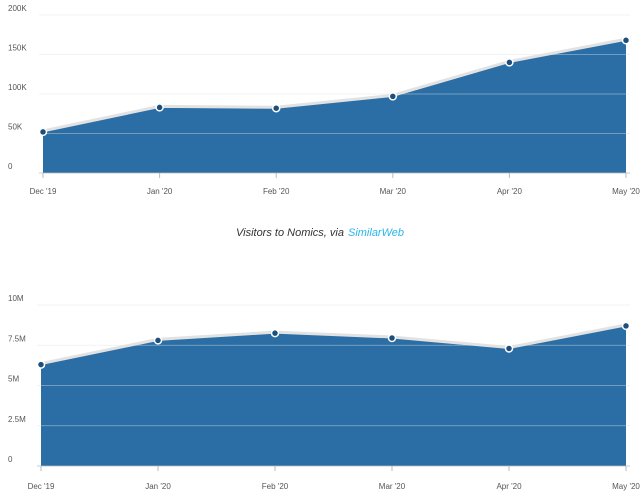 The width and height of the screenshot is (640, 500). Describe the element at coordinates (376, 233) in the screenshot. I see `caption-source: SimilarWeb` at that location.